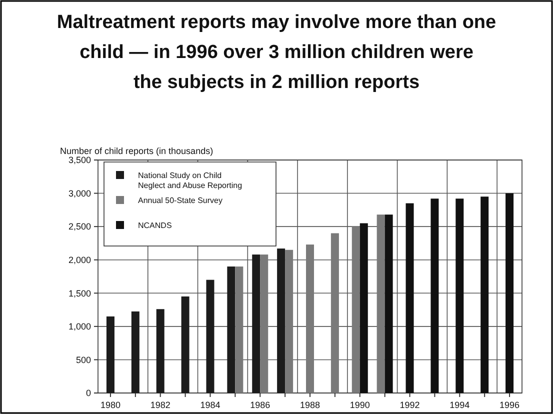 This screenshot has width=553, height=414. Describe the element at coordinates (79, 193) in the screenshot. I see `y-tick-label: 3,000` at that location.